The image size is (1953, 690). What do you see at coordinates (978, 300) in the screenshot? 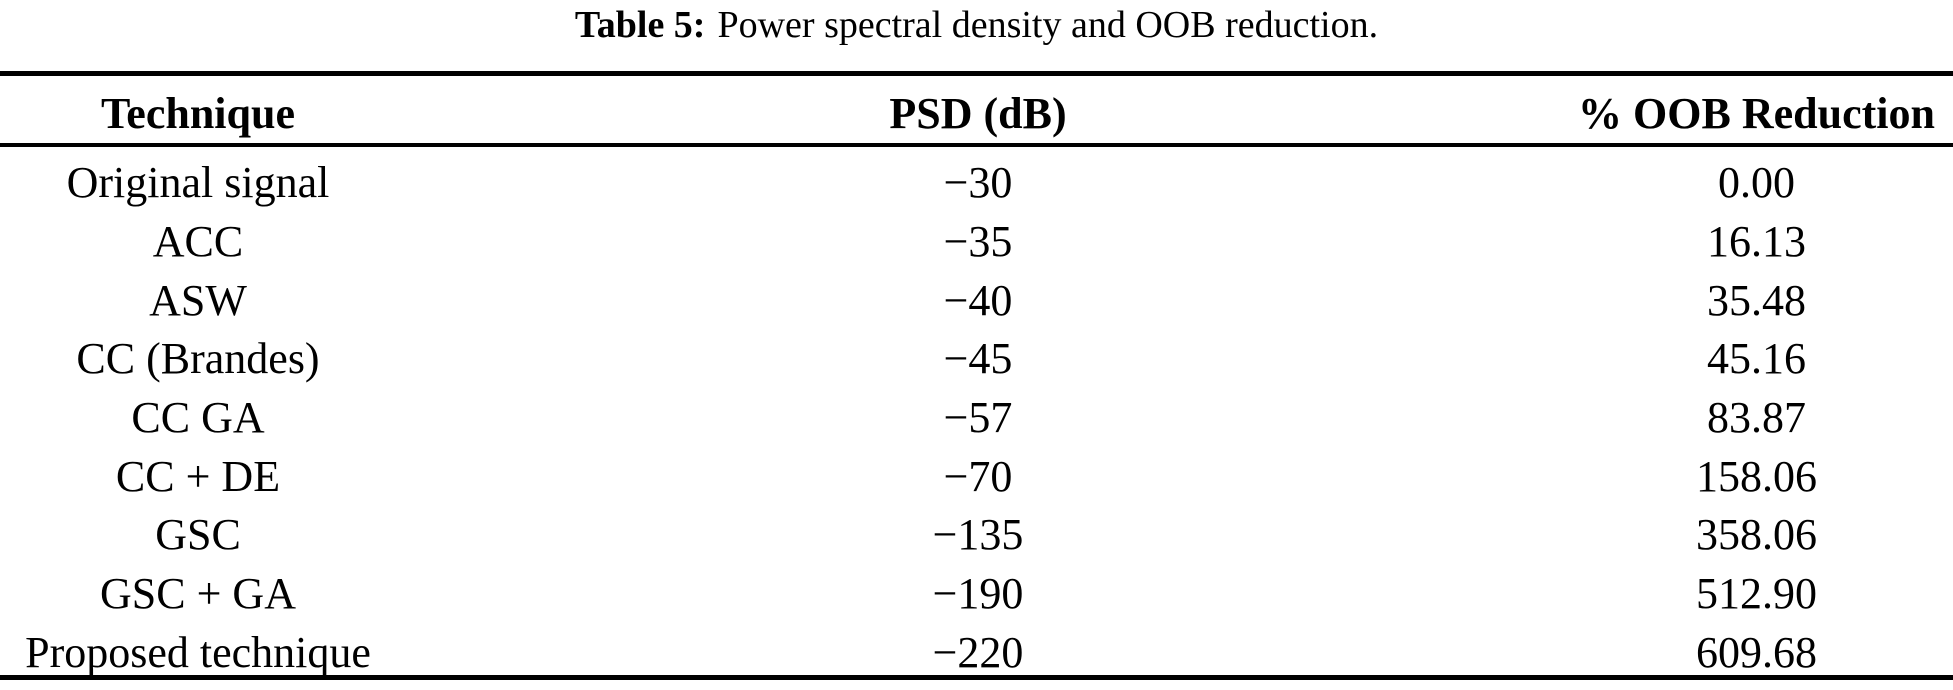
I see `cell-psd: −40` at bounding box center [978, 300].